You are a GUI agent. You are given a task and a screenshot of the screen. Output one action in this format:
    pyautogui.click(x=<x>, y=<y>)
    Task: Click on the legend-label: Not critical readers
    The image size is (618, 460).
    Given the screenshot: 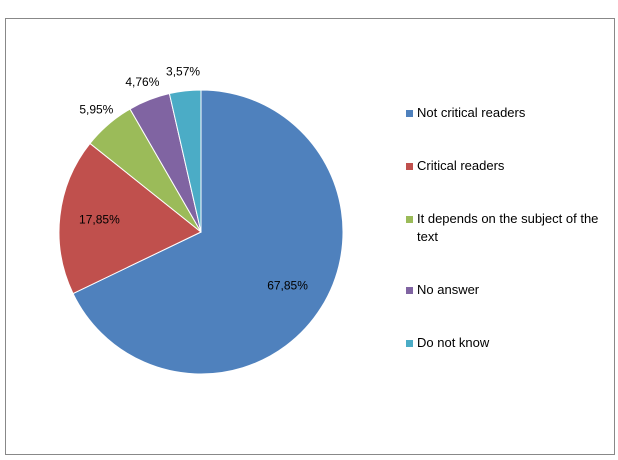 What is the action you would take?
    pyautogui.click(x=471, y=112)
    